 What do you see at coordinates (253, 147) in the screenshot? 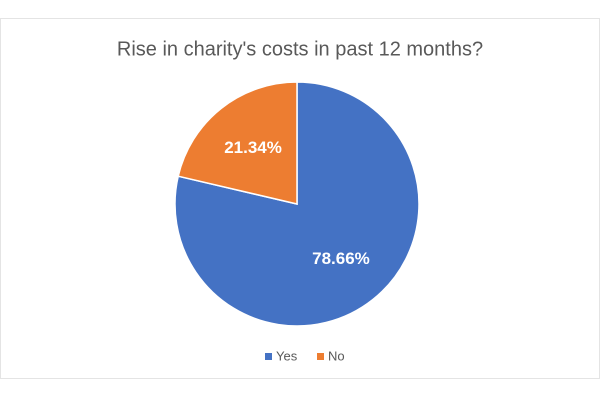
I see `data-label: 21.34%` at bounding box center [253, 147].